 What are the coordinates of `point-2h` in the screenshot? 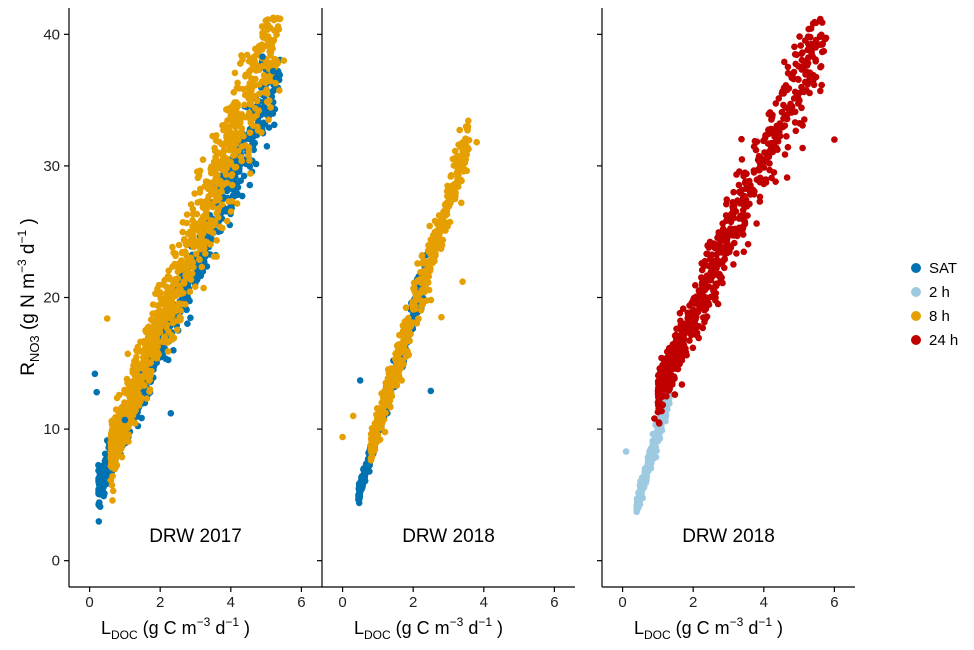 It's located at (639, 499).